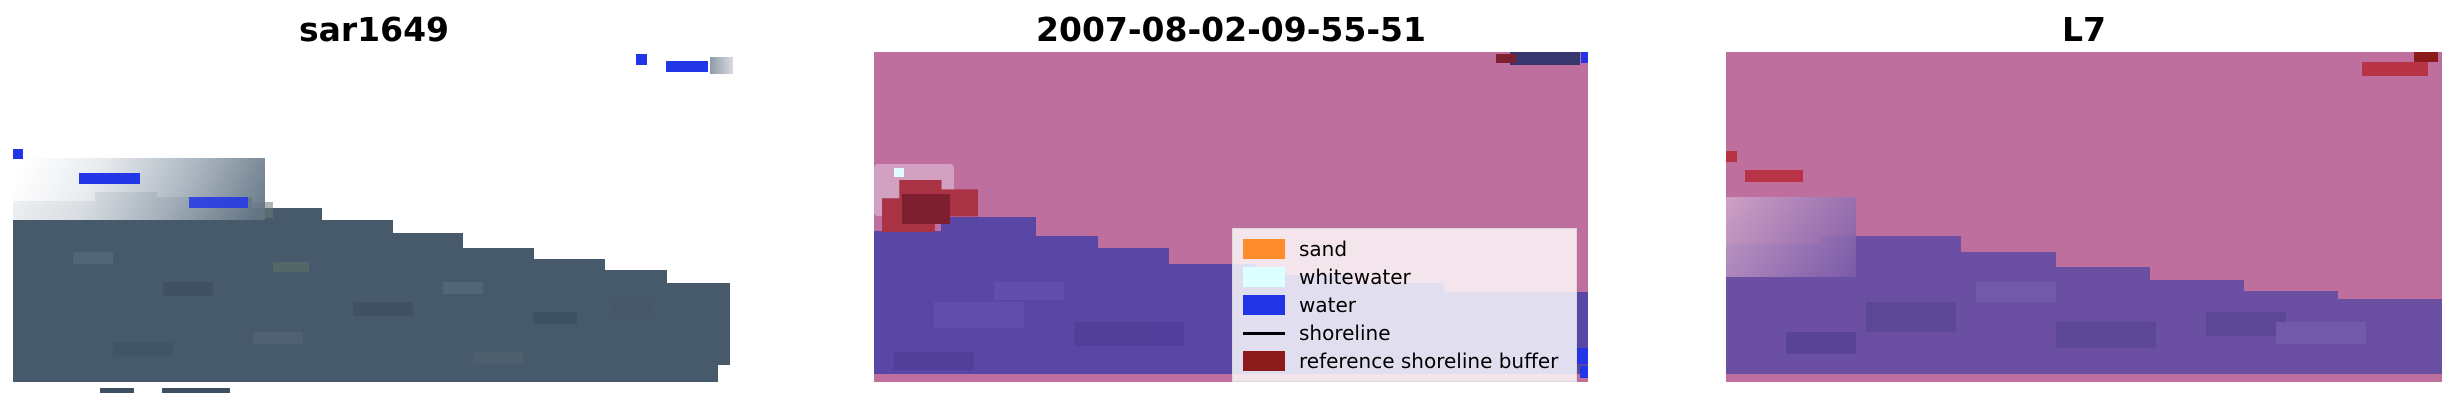 This screenshot has width=2460, height=404. I want to click on legend-label: shoreline, so click(1345, 333).